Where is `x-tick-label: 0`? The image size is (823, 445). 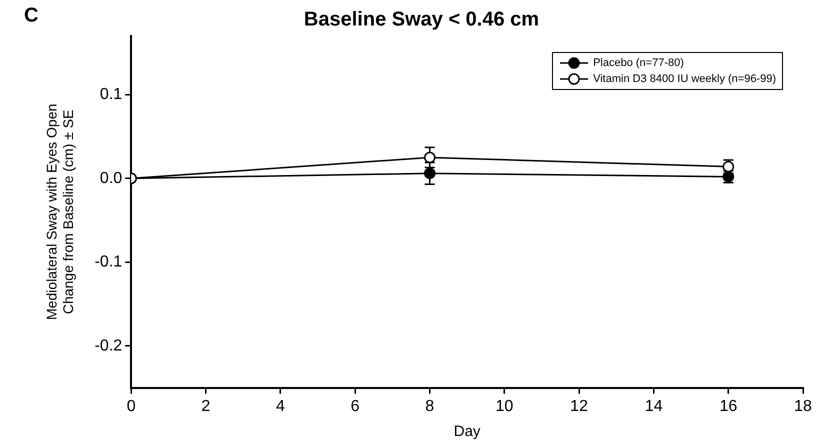 x-tick-label: 0 is located at coordinates (131, 406).